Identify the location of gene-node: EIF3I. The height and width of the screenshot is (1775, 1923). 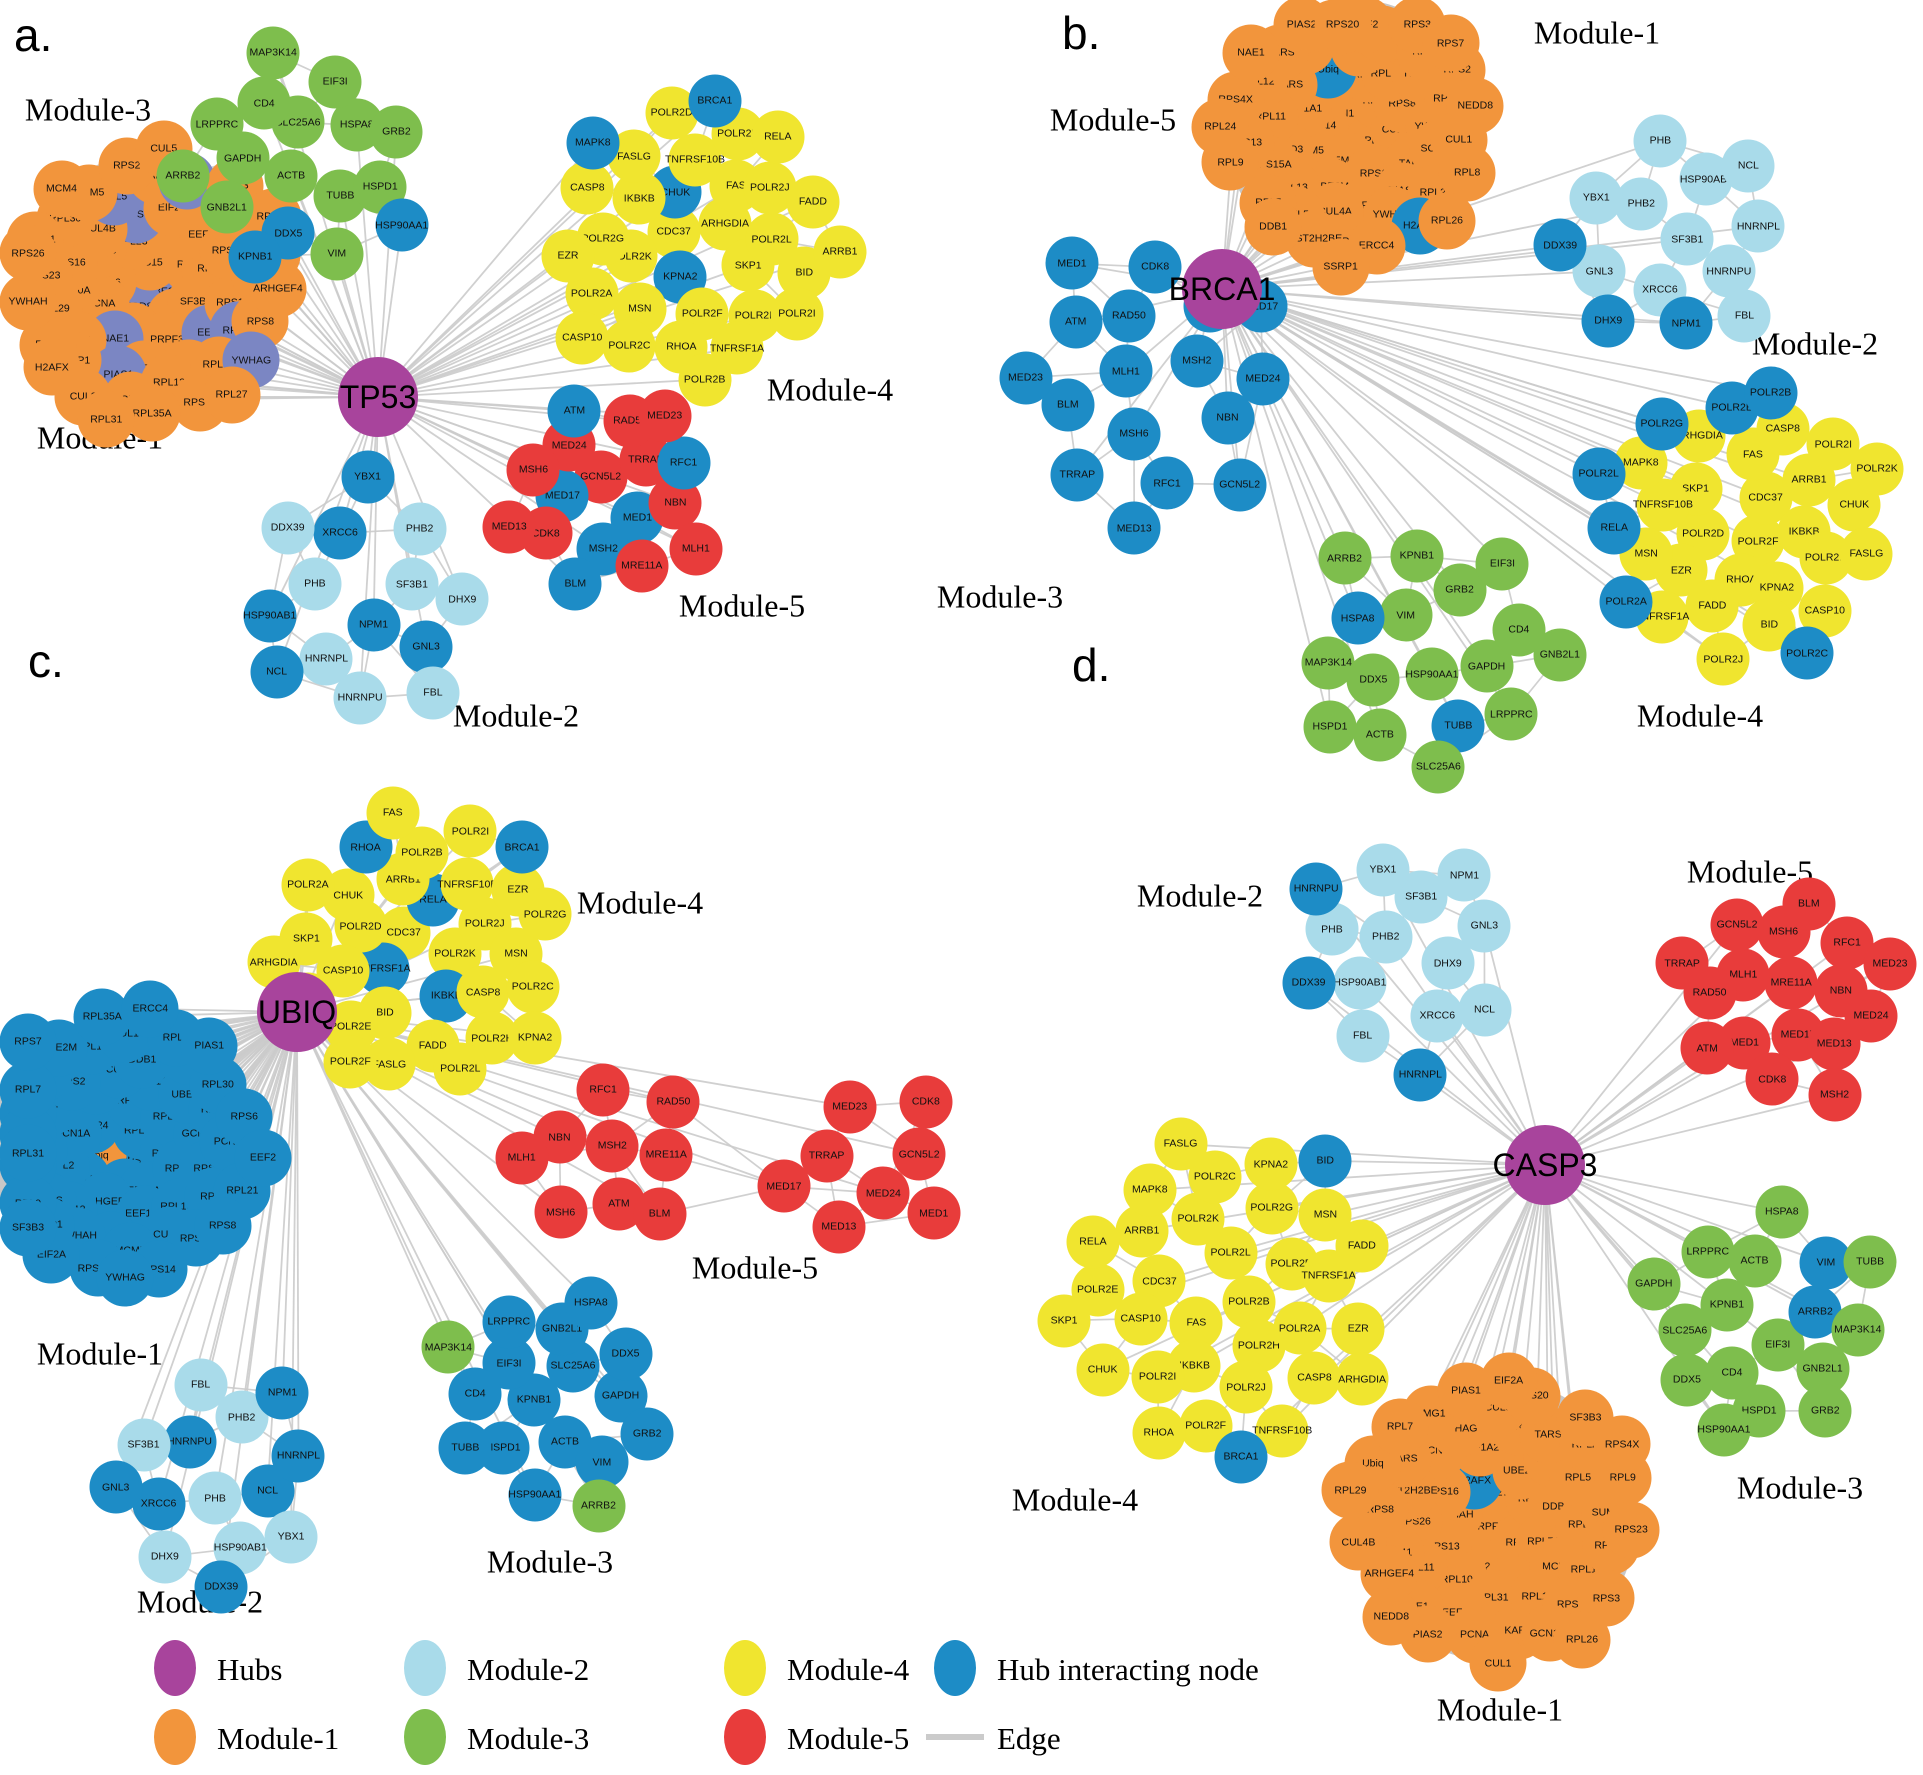
(1502, 564).